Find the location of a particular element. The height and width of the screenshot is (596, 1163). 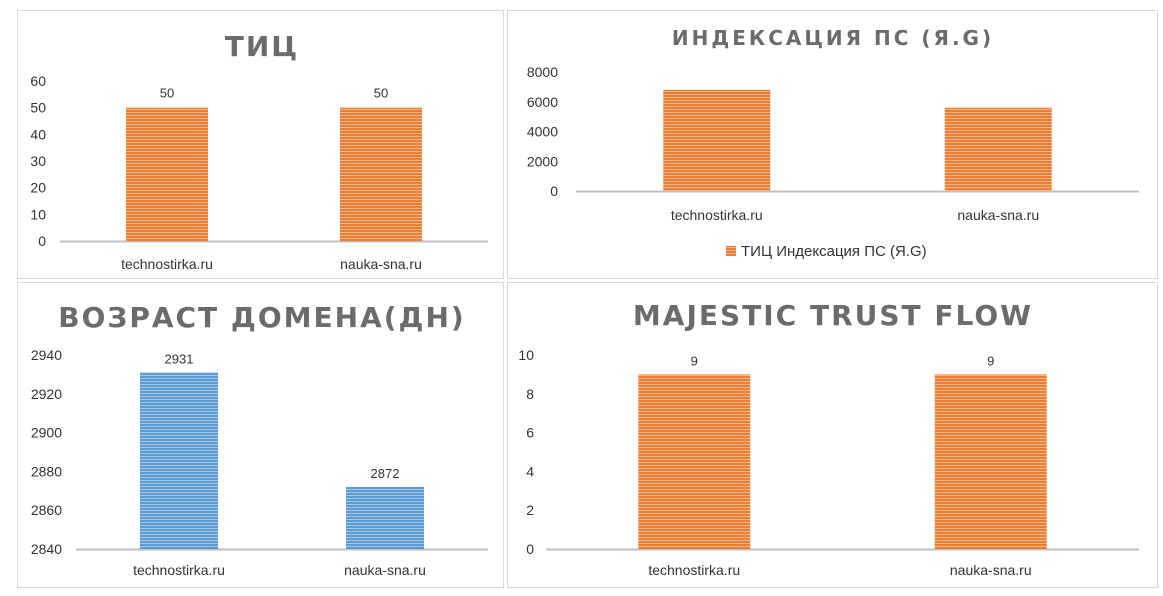

y-tick-label: 2880 is located at coordinates (46, 471).